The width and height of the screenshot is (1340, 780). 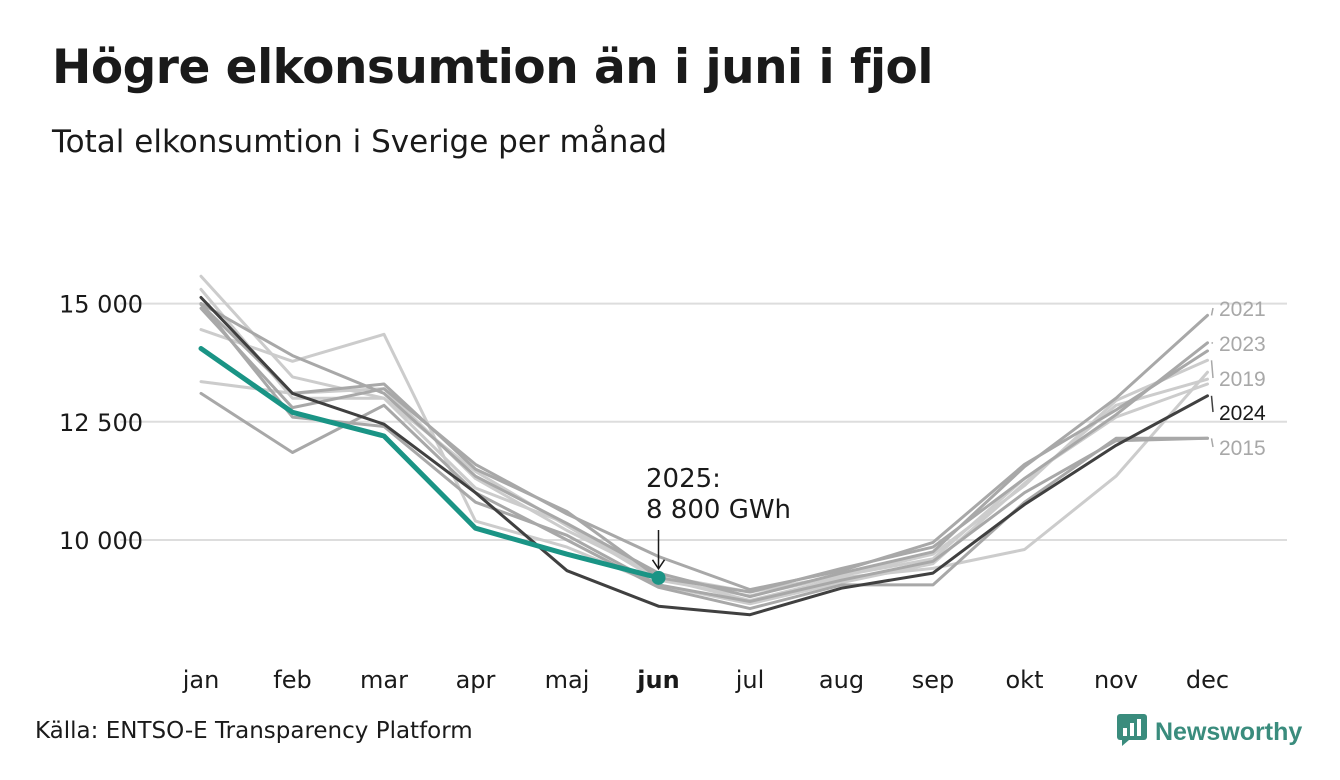 I want to click on x-tick-label: jun, so click(x=657, y=680).